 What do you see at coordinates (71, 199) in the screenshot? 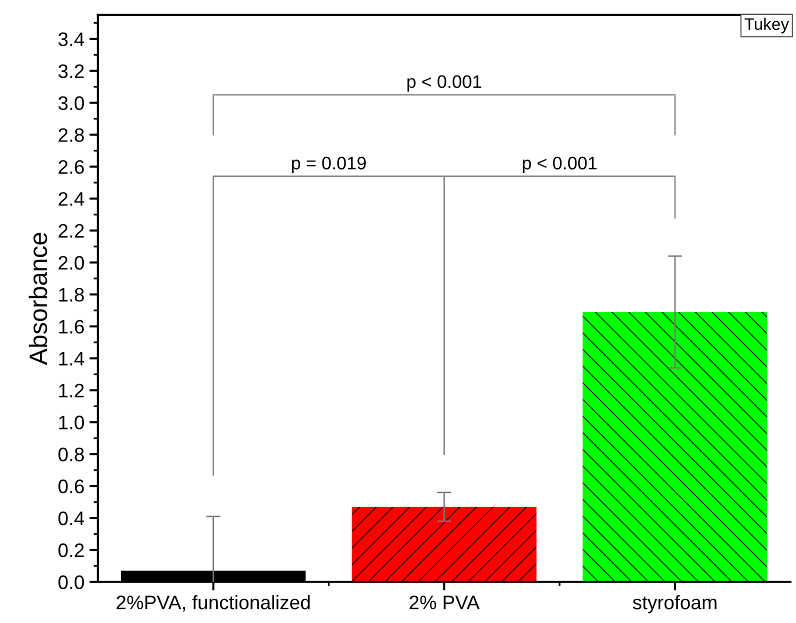
I see `y-tick-label: 2.4` at bounding box center [71, 199].